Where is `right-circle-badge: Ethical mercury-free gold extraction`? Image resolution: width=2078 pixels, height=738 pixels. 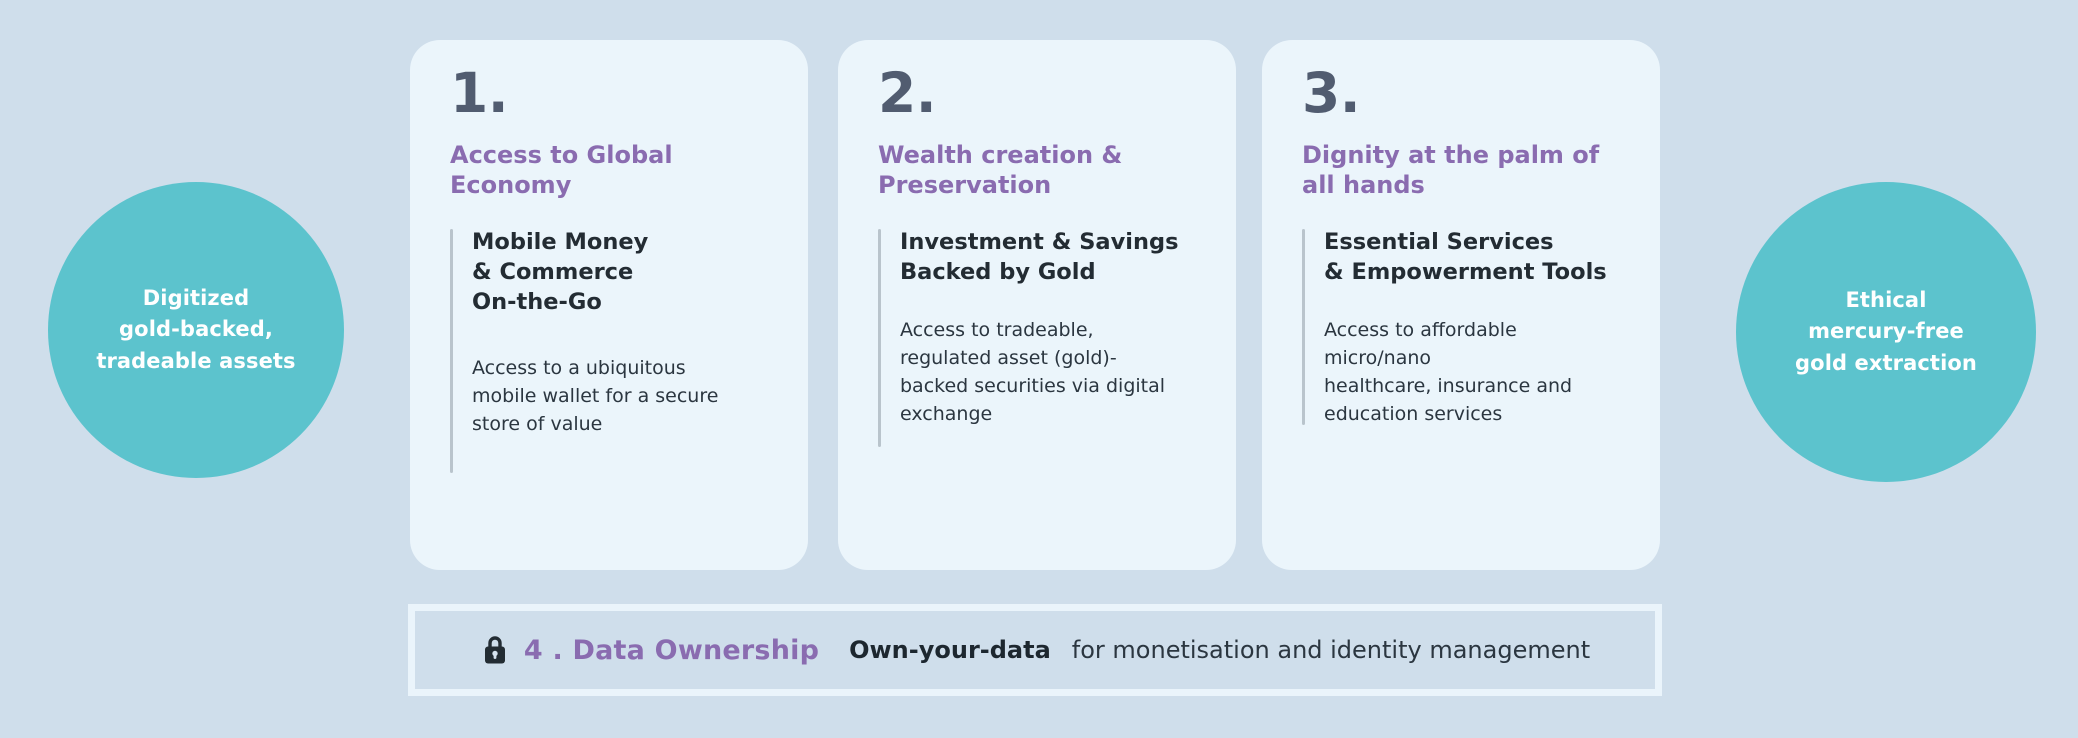
right-circle-badge: Ethical mercury-free gold extraction is located at coordinates (1886, 332).